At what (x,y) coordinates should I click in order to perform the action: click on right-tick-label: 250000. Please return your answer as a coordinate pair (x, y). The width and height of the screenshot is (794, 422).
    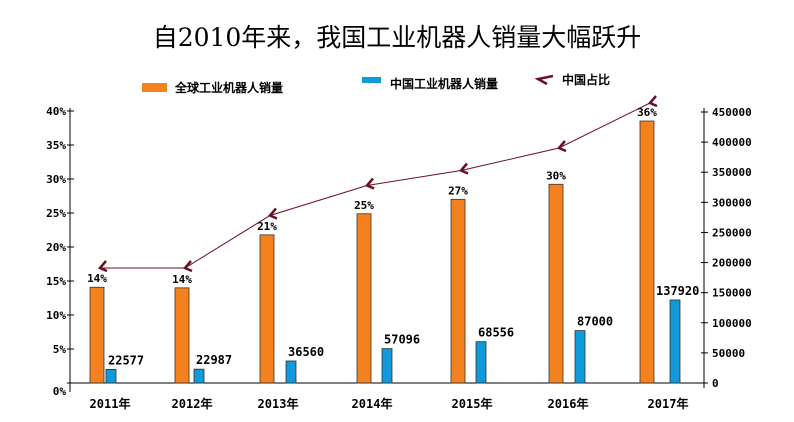
    Looking at the image, I should click on (732, 232).